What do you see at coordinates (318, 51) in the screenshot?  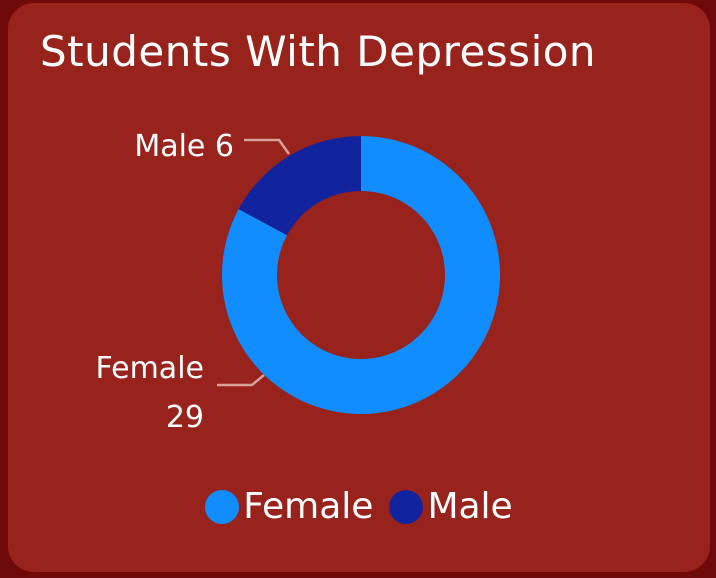 I see `chart-title: Students With Depression` at bounding box center [318, 51].